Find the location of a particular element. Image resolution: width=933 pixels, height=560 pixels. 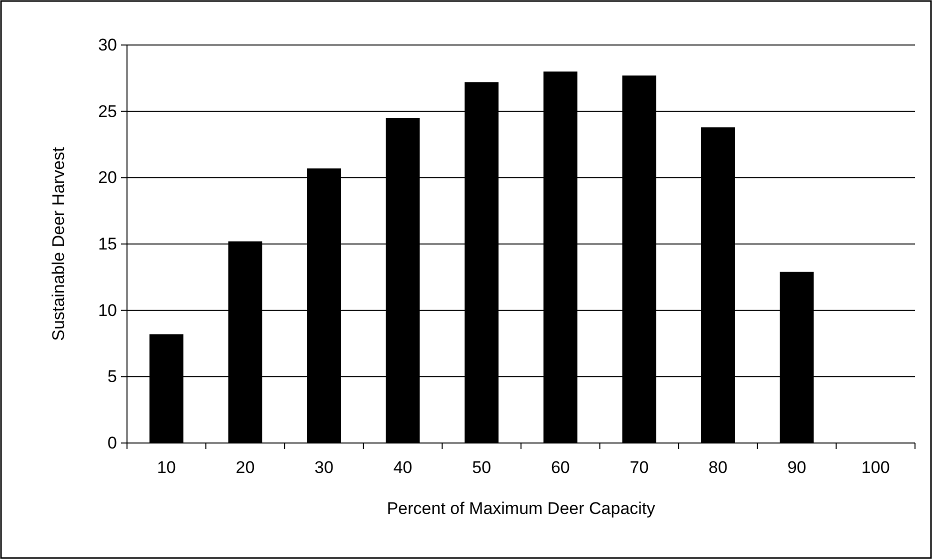

y-tick-label: 10 is located at coordinates (107, 310).